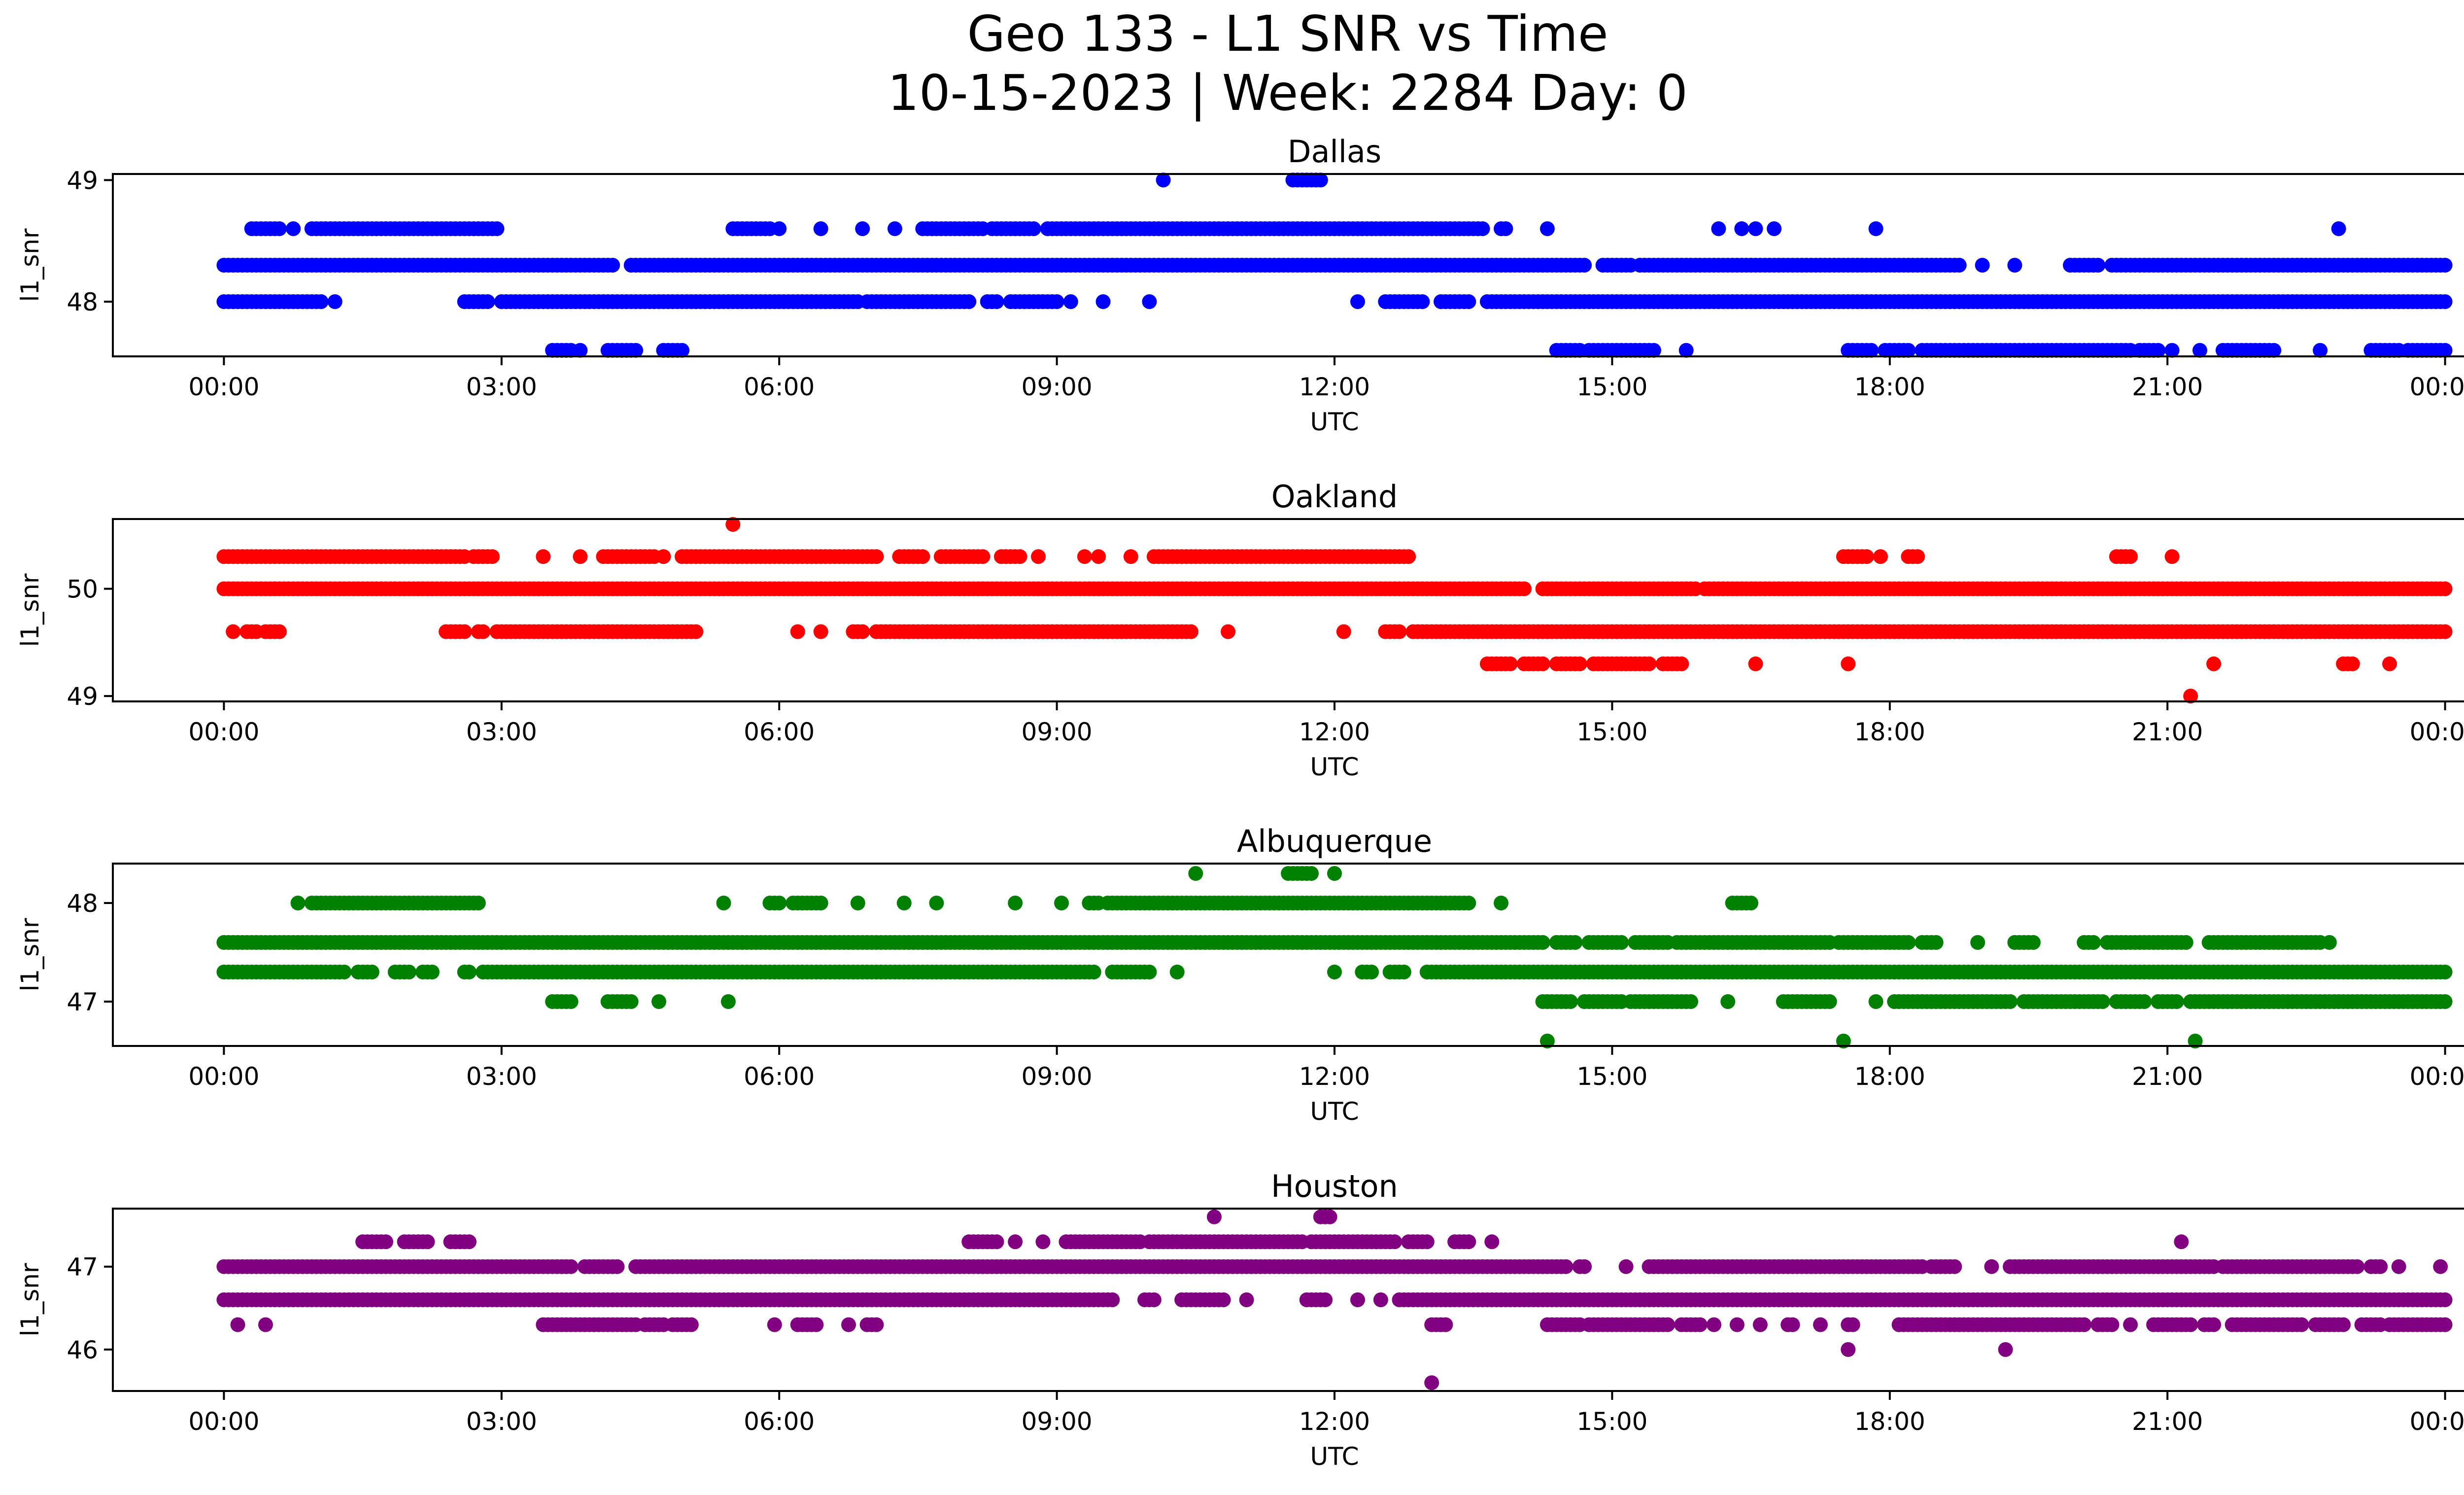 This screenshot has height=1495, width=2464. Describe the element at coordinates (1287, 93) in the screenshot. I see `figure-title-line2: 10-15-2023 | Week: 2284 Day: 0` at that location.